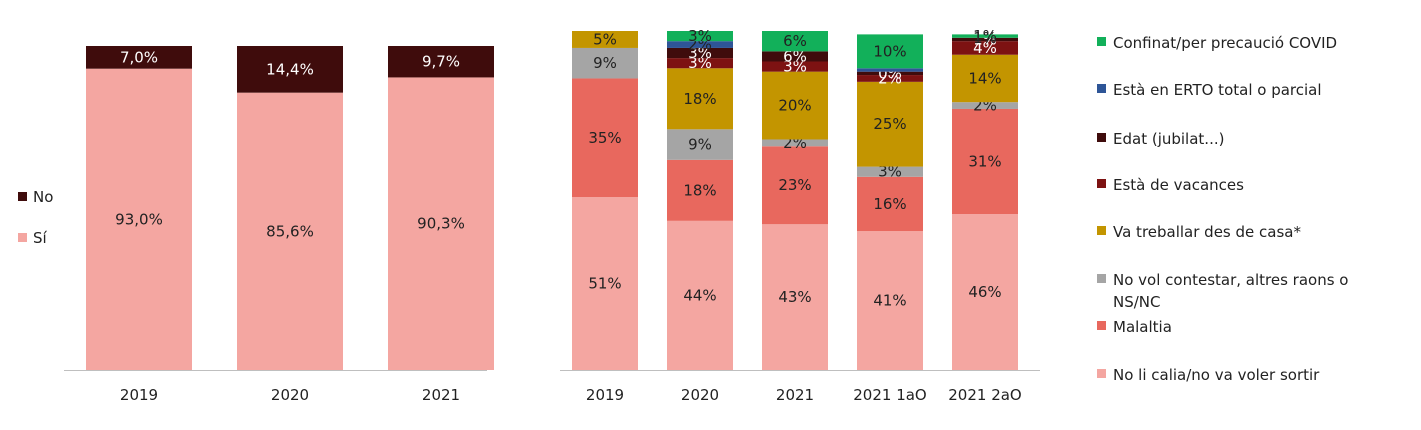 The width and height of the screenshot is (1421, 430). Describe the element at coordinates (984, 395) in the screenshot. I see `x-tick-label-2021-2ao: 2021 2aO` at that location.